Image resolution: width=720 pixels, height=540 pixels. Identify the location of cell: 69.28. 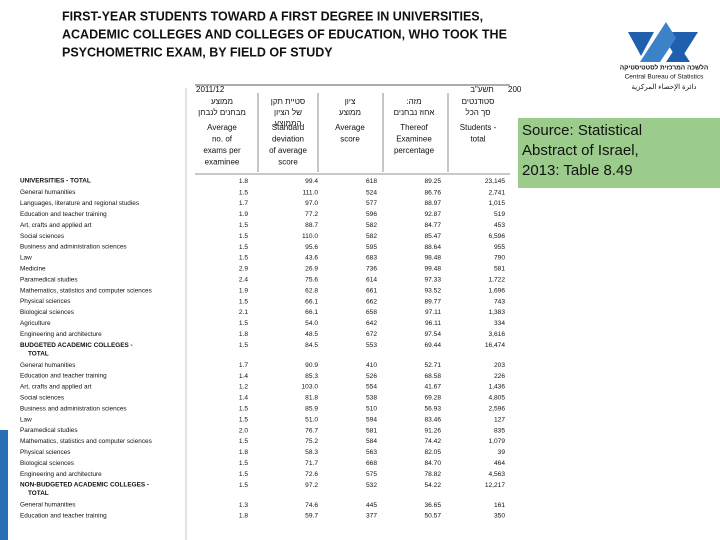
(432, 398).